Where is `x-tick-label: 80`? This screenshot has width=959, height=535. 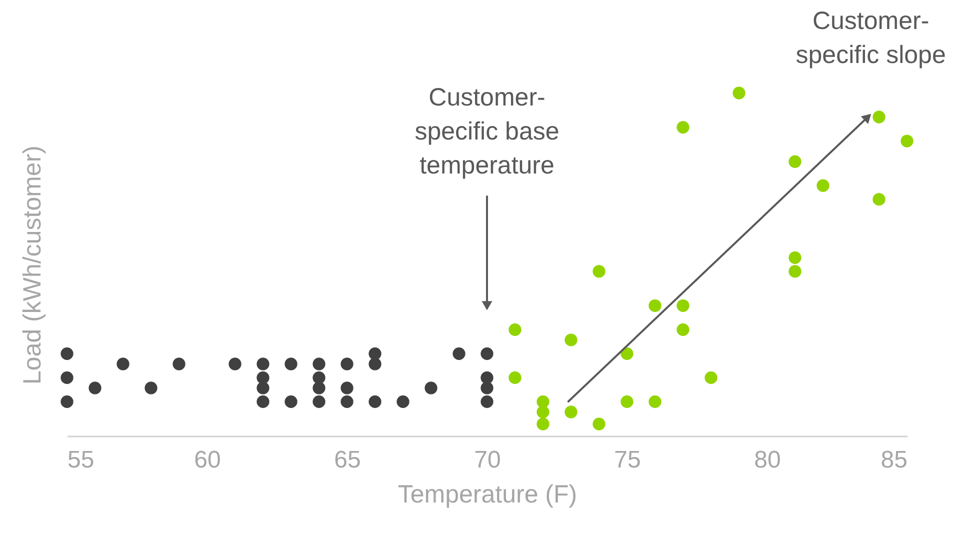 x-tick-label: 80 is located at coordinates (767, 460).